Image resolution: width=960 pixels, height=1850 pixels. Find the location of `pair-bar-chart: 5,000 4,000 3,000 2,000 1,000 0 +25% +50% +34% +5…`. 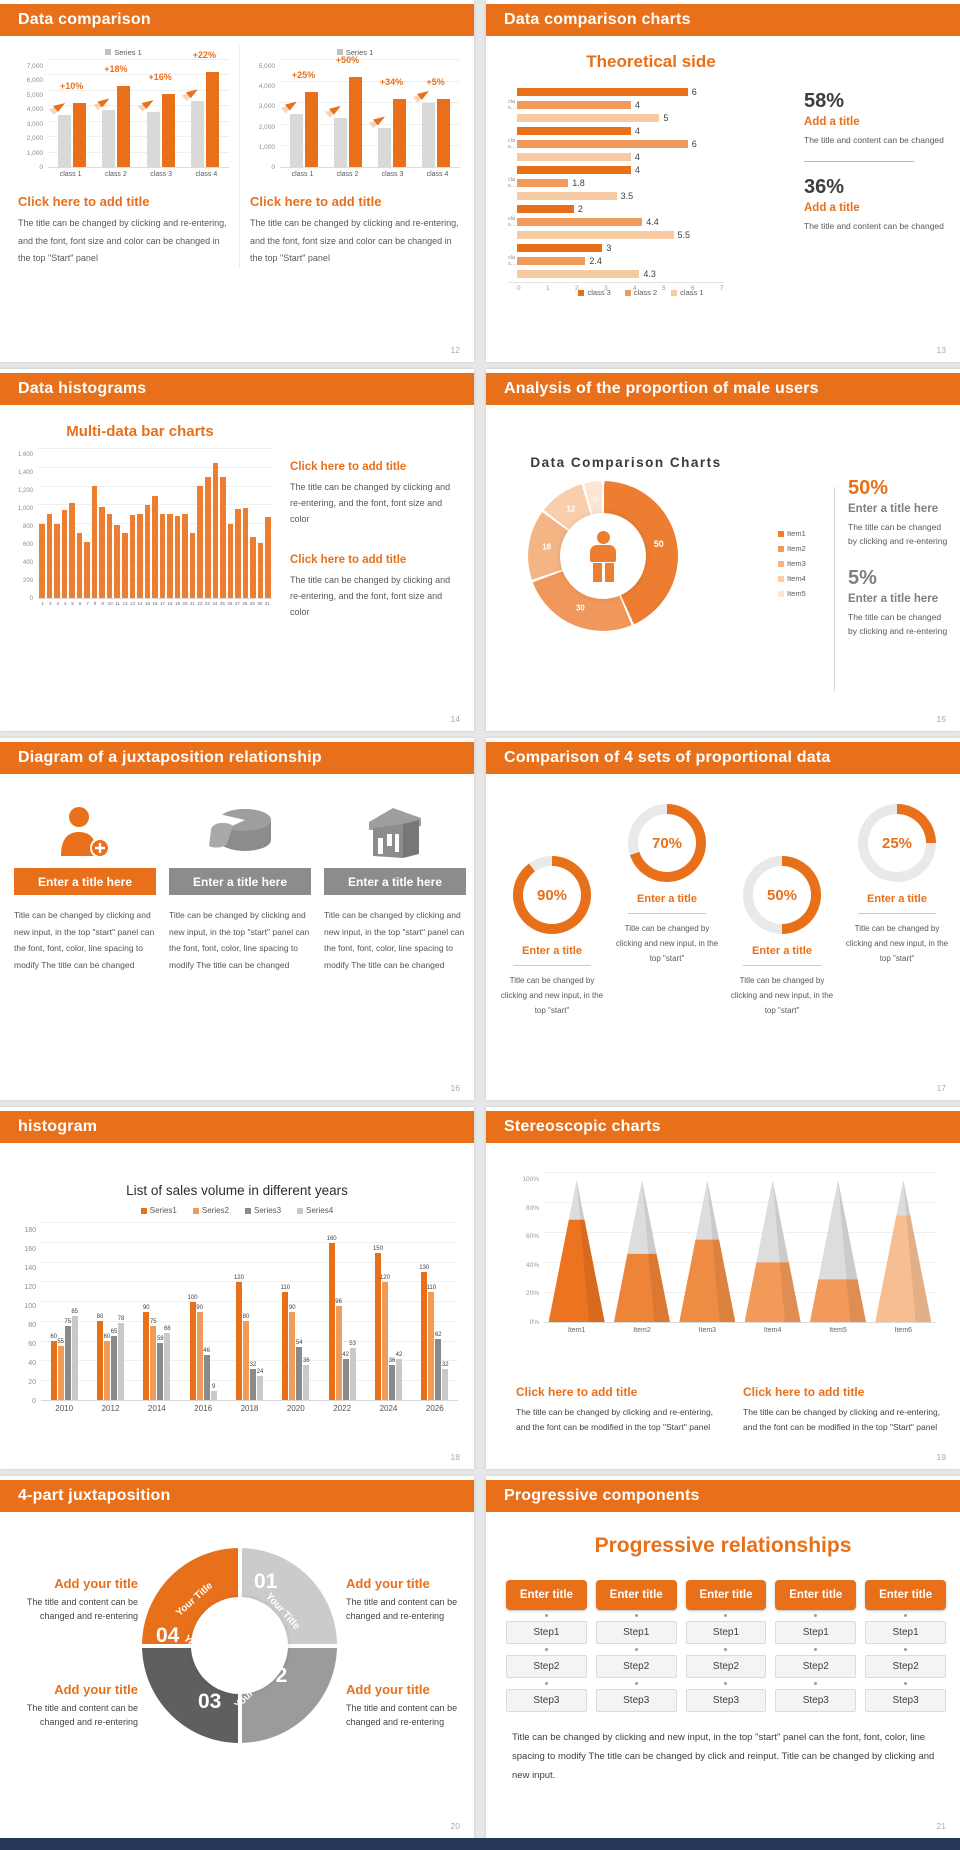

pair-bar-chart: 5,000 4,000 3,000 2,000 1,000 0 +25% +50% +34% +5… is located at coordinates (355, 116).